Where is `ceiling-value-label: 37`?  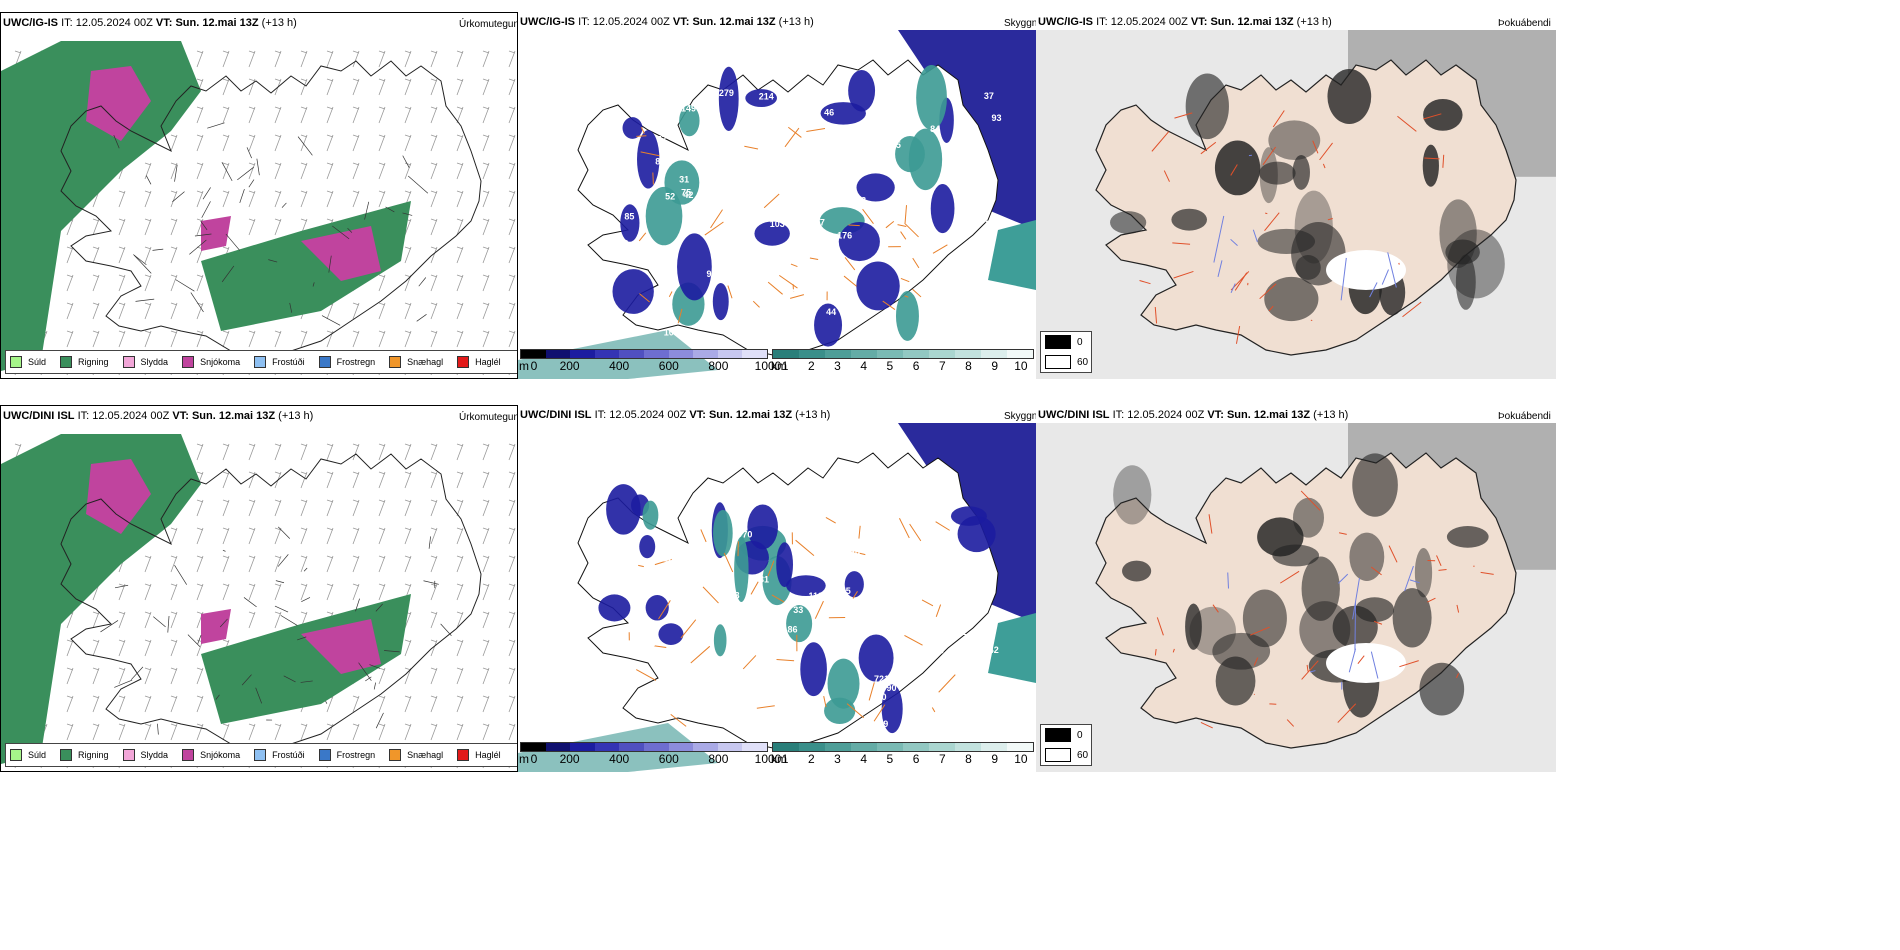 ceiling-value-label: 37 is located at coordinates (854, 605).